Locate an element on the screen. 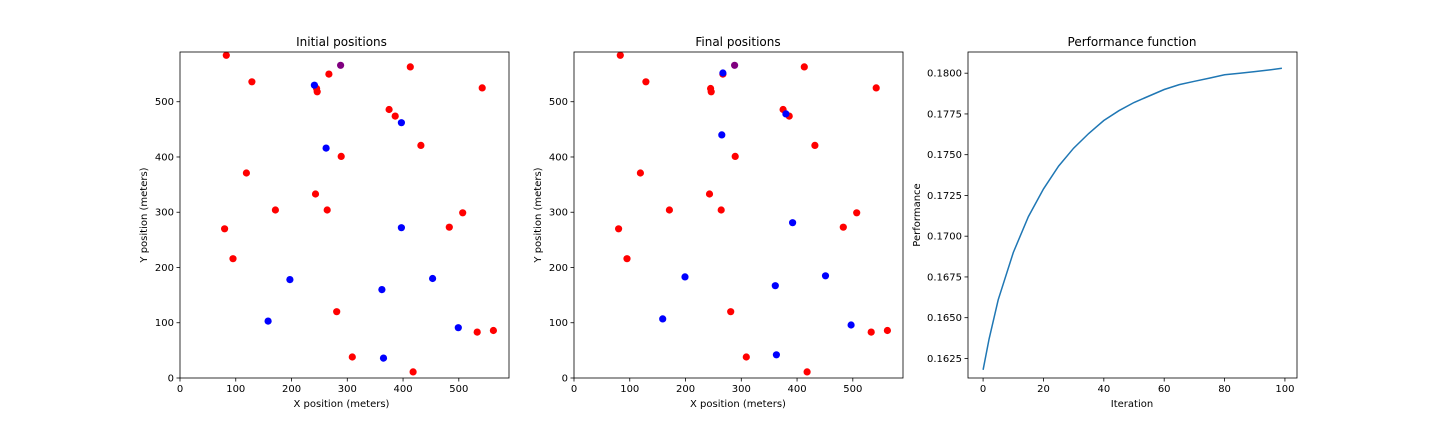  y-tick-label: 0.1775 is located at coordinates (944, 114).